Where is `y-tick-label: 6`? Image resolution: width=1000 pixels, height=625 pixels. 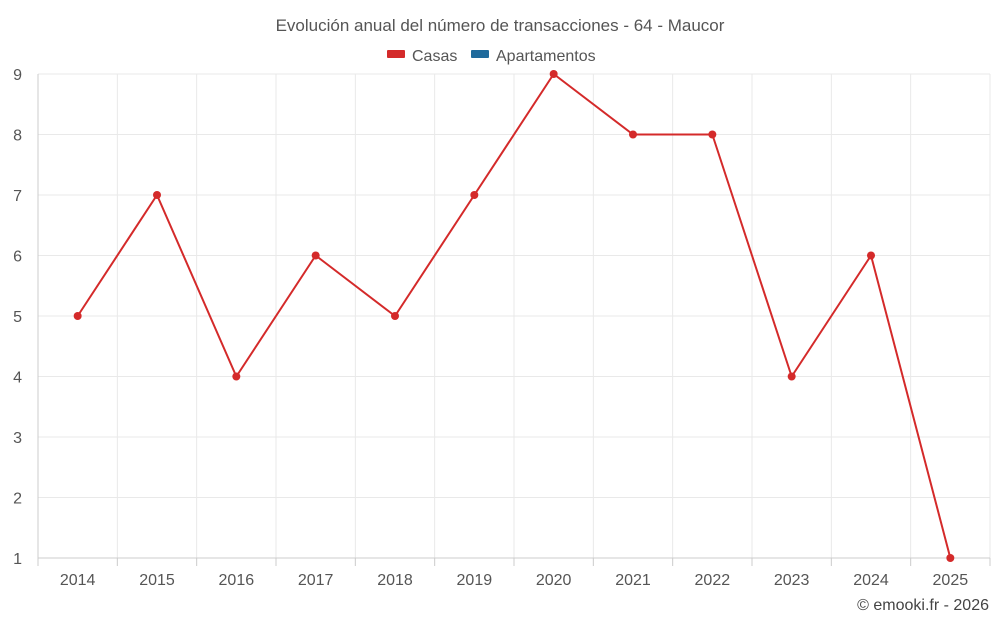
y-tick-label: 6 is located at coordinates (17, 257).